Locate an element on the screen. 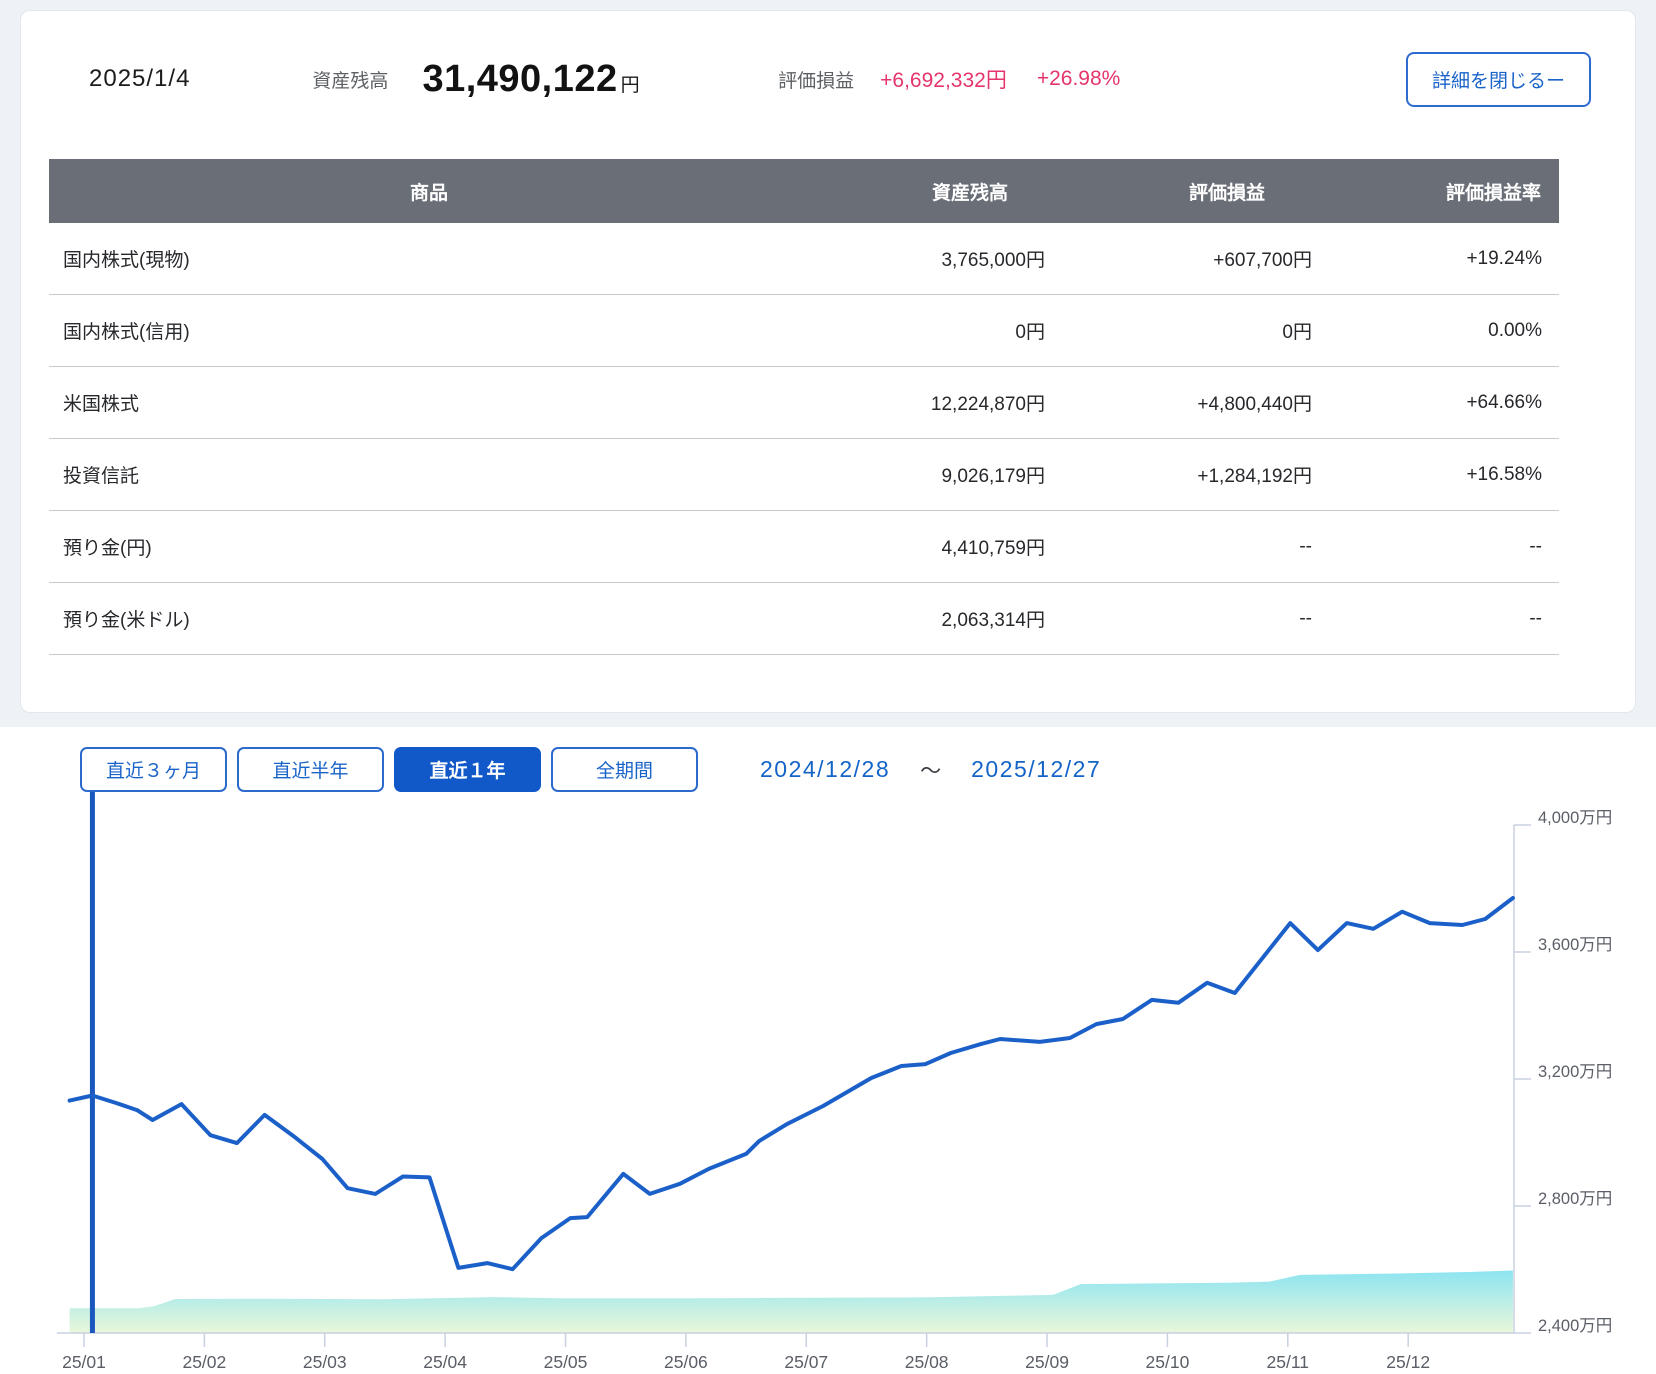 The height and width of the screenshot is (1374, 1656). pl-rate: +26.98% is located at coordinates (1078, 78).